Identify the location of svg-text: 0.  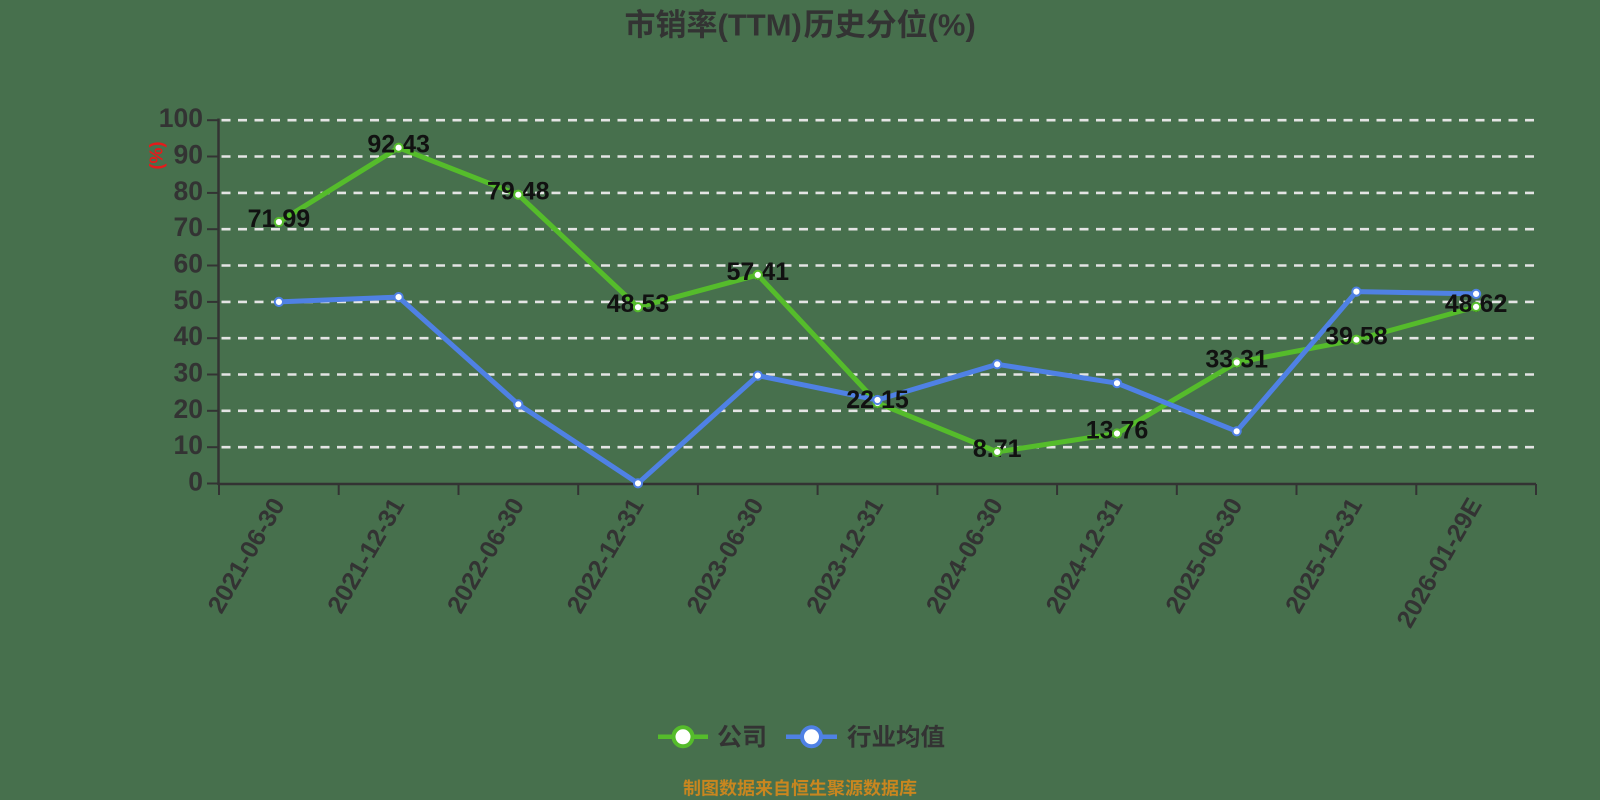
(195, 482).